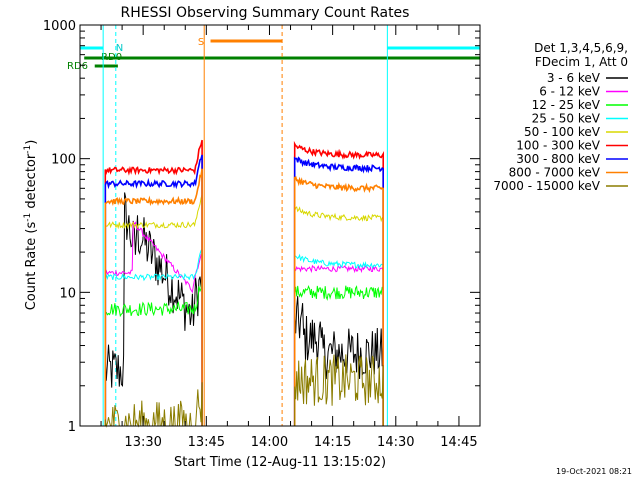  I want to click on legend-header-line: Det 1,3,4,5,6,9,, so click(581, 48).